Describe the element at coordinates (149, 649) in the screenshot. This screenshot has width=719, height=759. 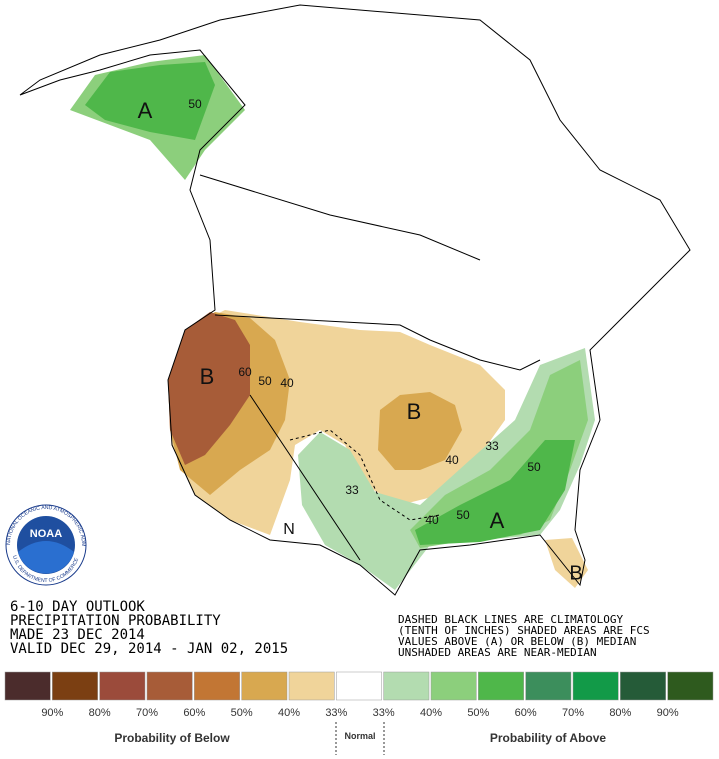
I see `title-line: VALID DEC 29, 2014 - JAN 02, 2015` at that location.